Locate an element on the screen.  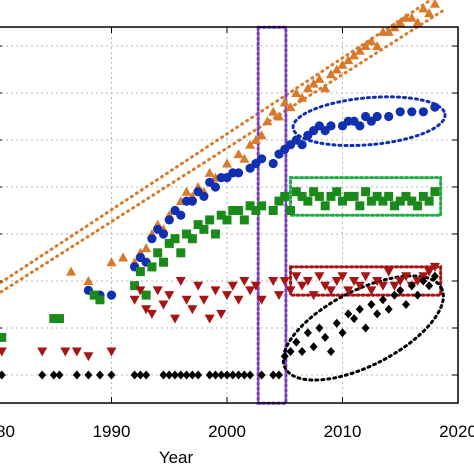
annotation-box is located at coordinates (366, 281).